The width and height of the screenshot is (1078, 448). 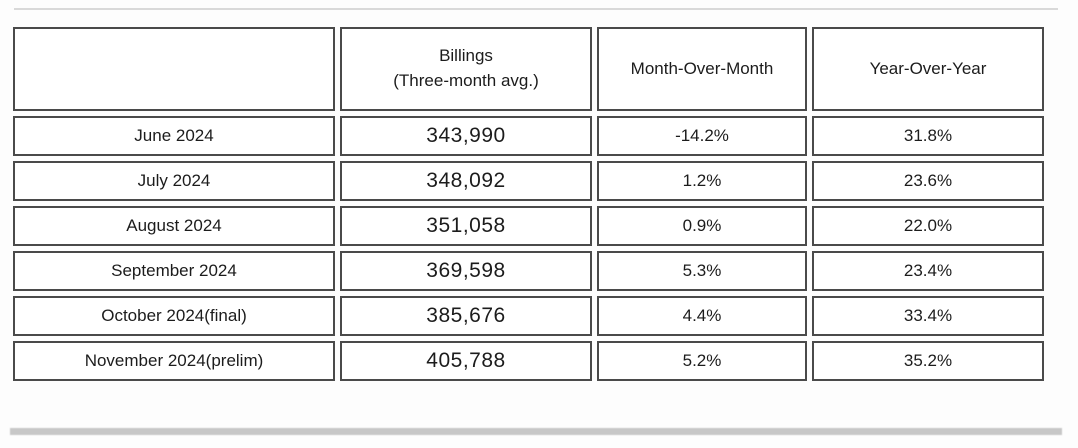 I want to click on table-row: July 2024 348,092 1.2% 23.6%, so click(x=528, y=181).